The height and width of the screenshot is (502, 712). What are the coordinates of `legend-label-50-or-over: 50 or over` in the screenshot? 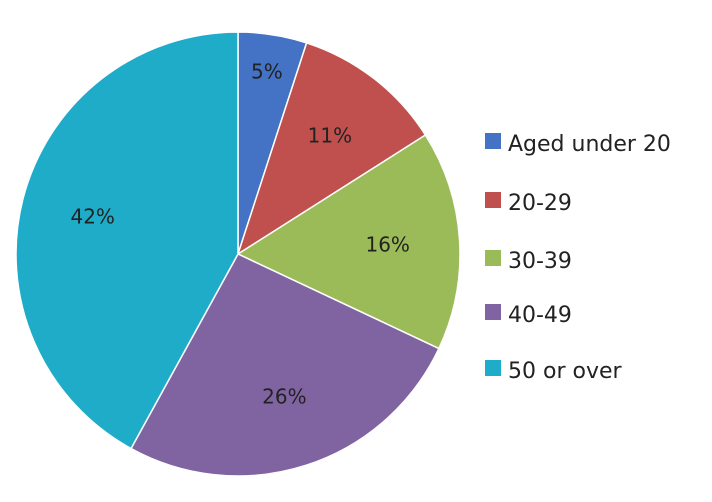 It's located at (565, 371).